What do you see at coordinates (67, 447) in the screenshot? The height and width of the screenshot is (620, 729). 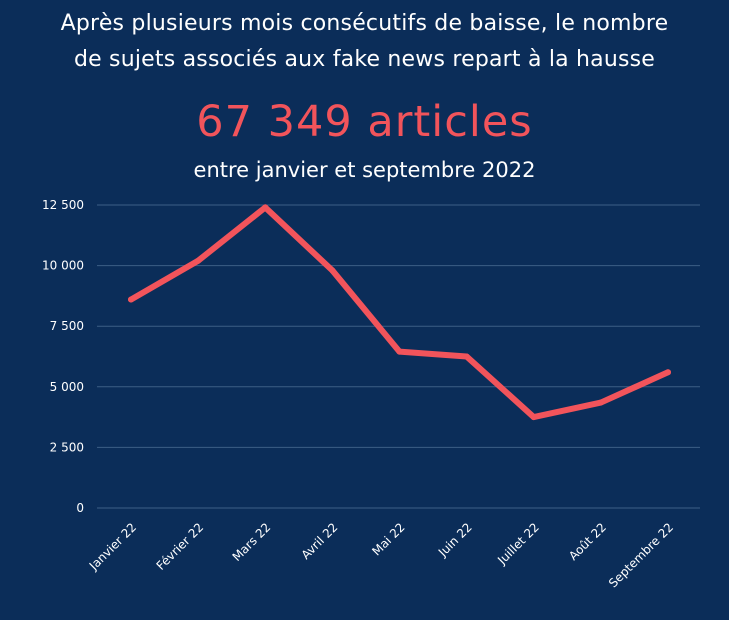 I see `y-tick-label: 2 500` at bounding box center [67, 447].